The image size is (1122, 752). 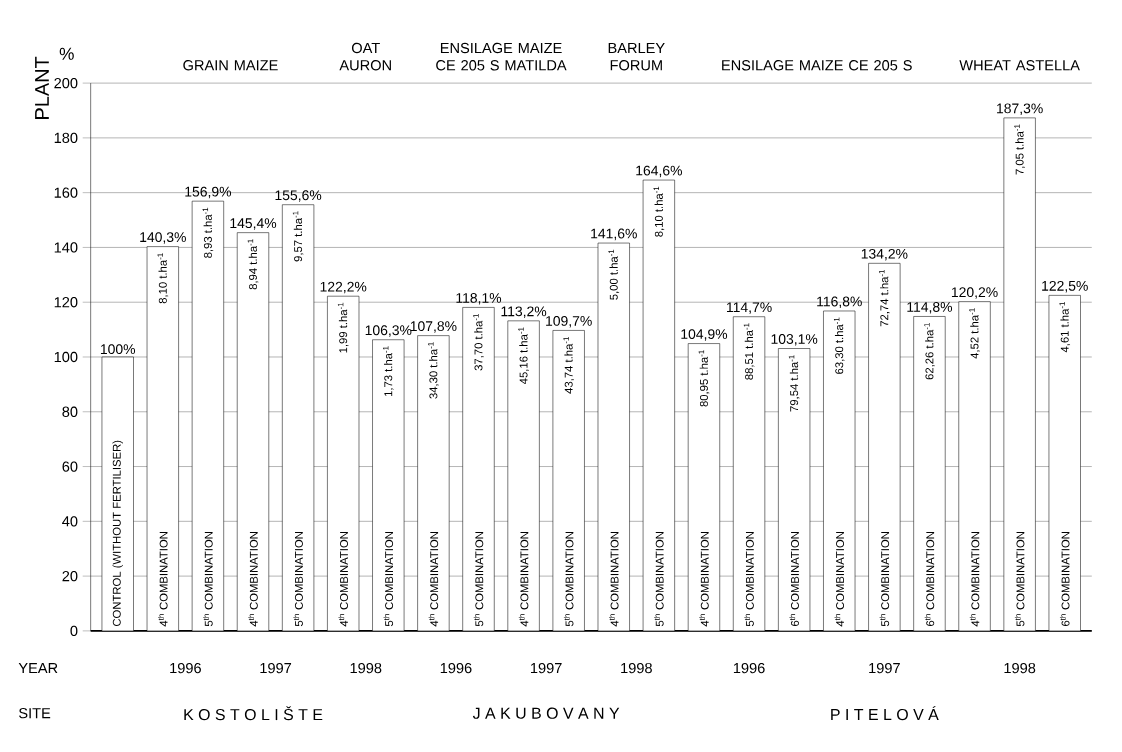 What do you see at coordinates (1065, 287) in the screenshot?
I see `data-label: 122,5%` at bounding box center [1065, 287].